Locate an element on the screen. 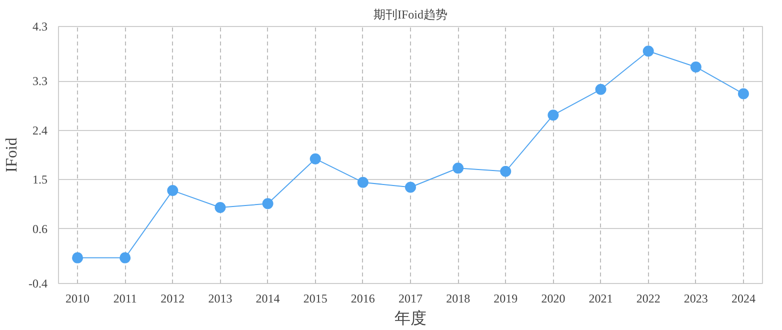  y-tick-label: -0.4 is located at coordinates (38, 283).